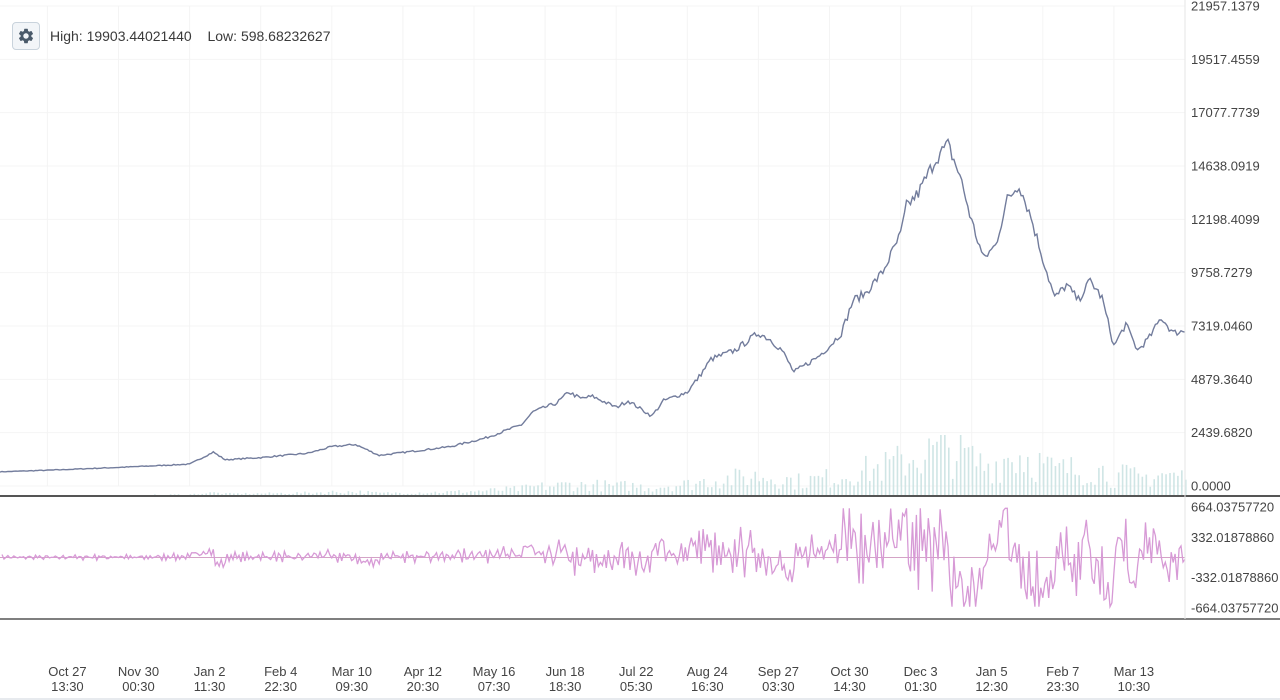 The height and width of the screenshot is (700, 1280). What do you see at coordinates (67, 671) in the screenshot?
I see `x-tick-date-0: Oct 27` at bounding box center [67, 671].